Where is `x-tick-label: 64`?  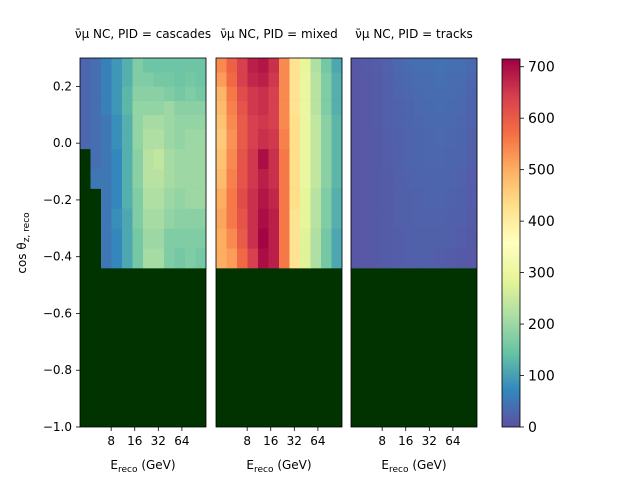
x-tick-label: 64 is located at coordinates (317, 441).